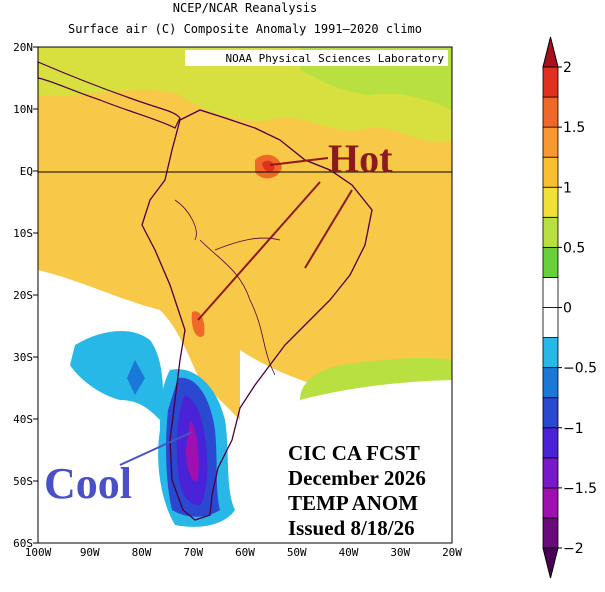  What do you see at coordinates (245, 552) in the screenshot?
I see `lon-label: 60W` at bounding box center [245, 552].